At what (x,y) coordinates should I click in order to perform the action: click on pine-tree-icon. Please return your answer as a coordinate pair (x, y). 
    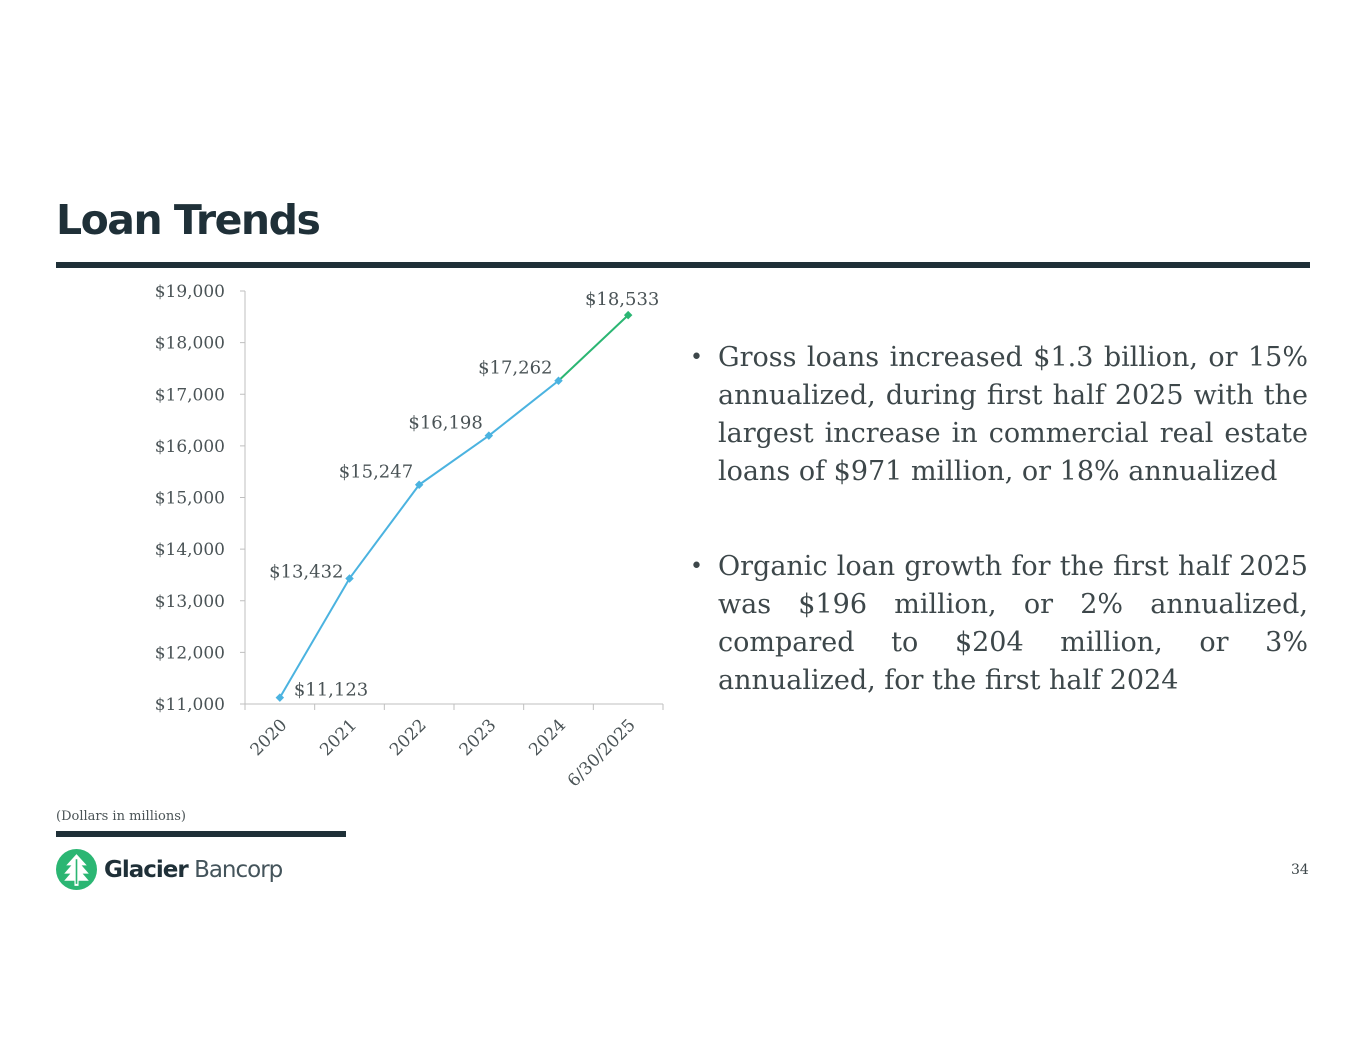
    Looking at the image, I should click on (76, 869).